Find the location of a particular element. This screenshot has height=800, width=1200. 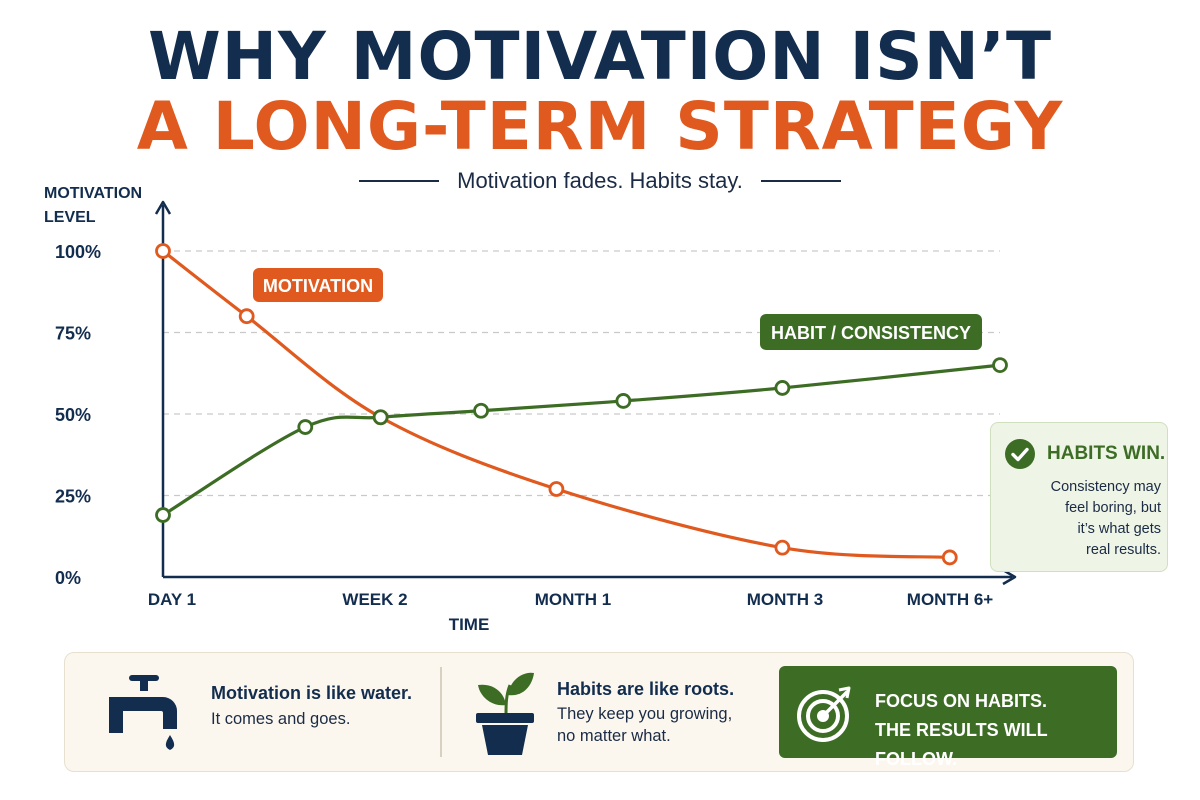

y-tick-label: 0% is located at coordinates (68, 578).